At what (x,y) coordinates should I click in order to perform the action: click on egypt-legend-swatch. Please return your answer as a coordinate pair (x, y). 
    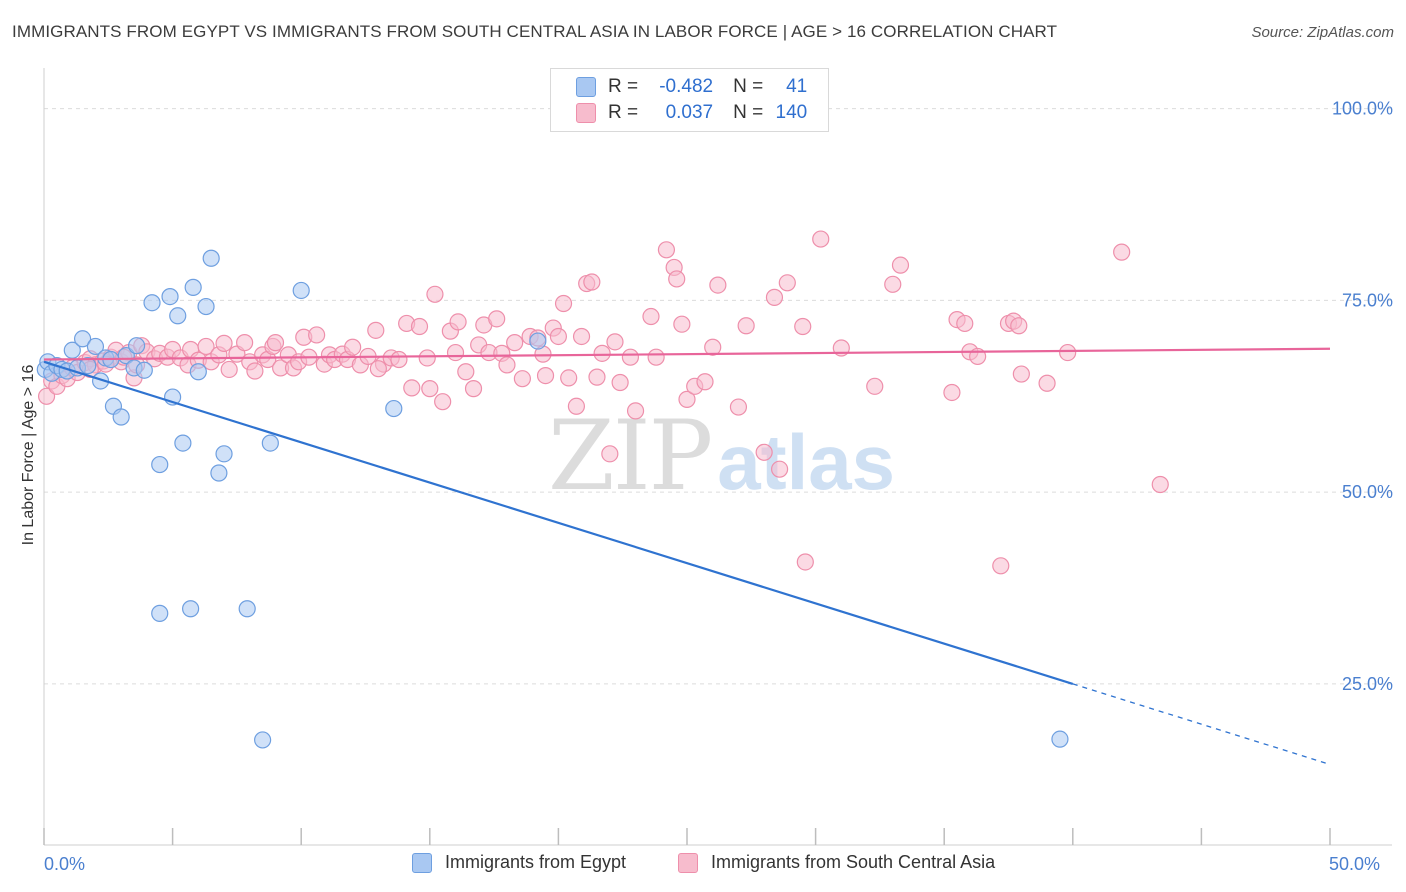
    Looking at the image, I should click on (422, 862).